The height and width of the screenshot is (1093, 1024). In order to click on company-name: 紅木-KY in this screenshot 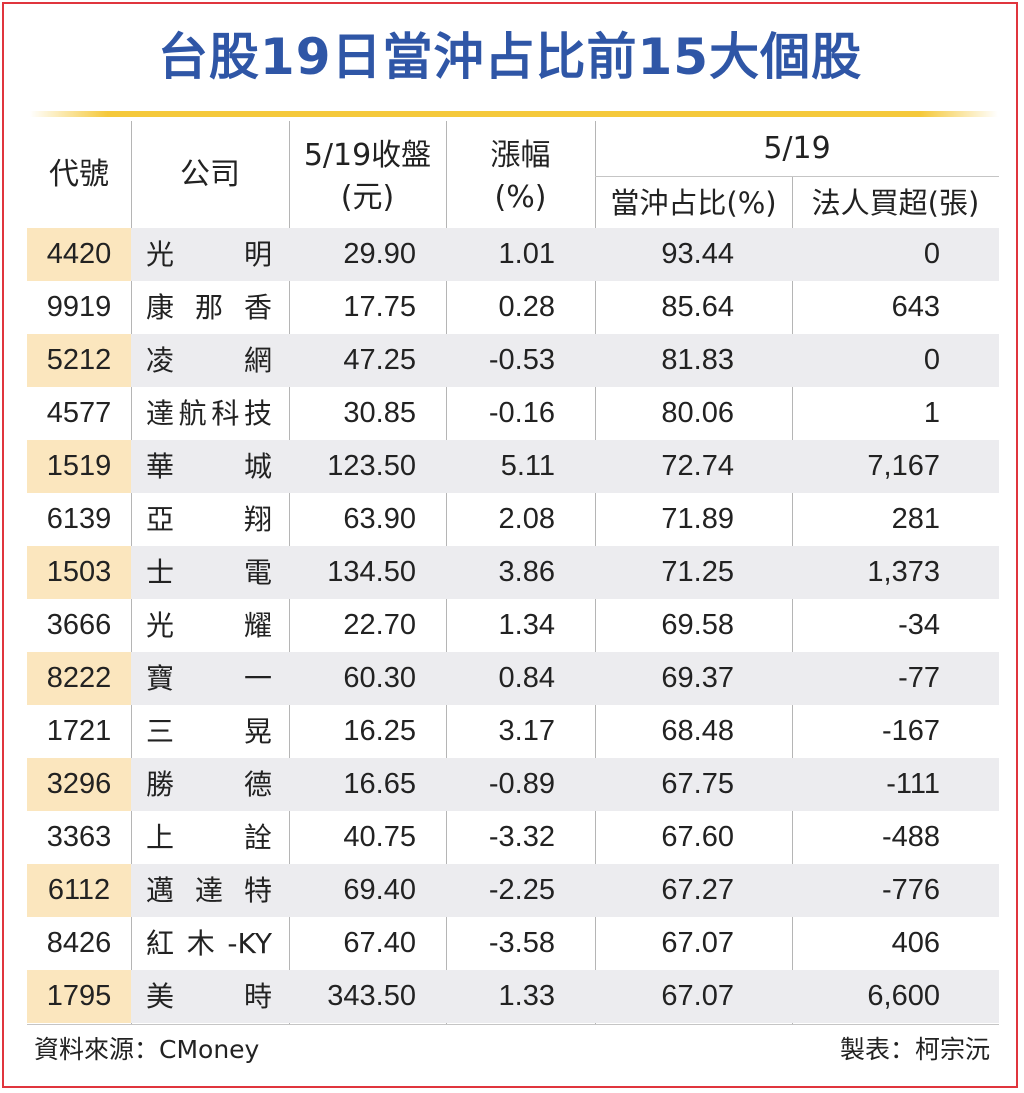, I will do `click(209, 943)`.